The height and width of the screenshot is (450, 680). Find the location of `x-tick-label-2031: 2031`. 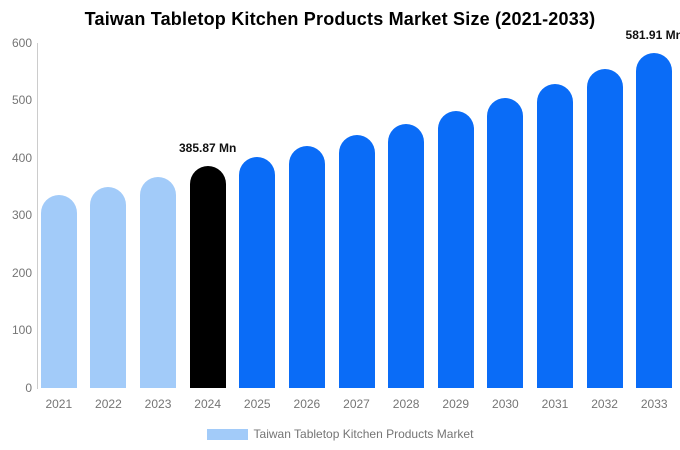

x-tick-label-2031: 2031 is located at coordinates (555, 404).